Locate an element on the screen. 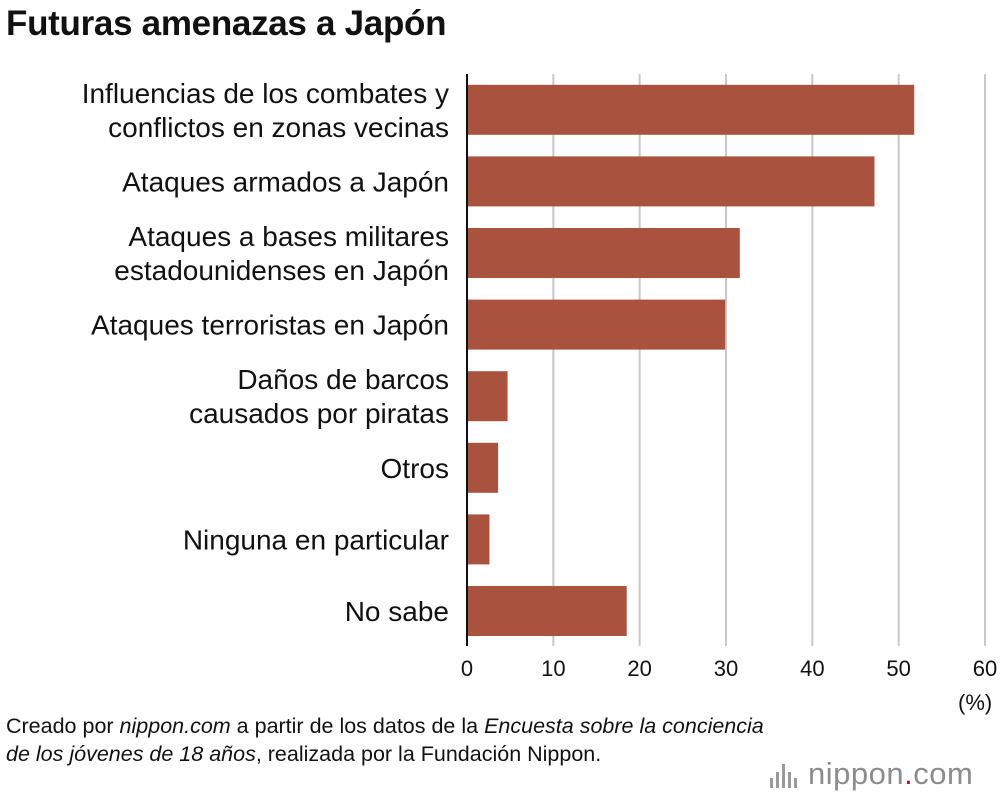  x-tick-label: 20 is located at coordinates (639, 668).